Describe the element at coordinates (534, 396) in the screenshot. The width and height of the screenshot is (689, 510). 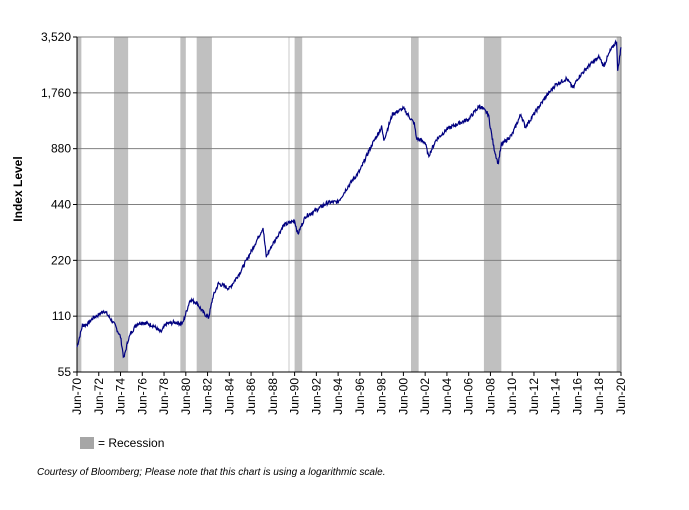
I see `x-tick-label: Jun-12` at that location.